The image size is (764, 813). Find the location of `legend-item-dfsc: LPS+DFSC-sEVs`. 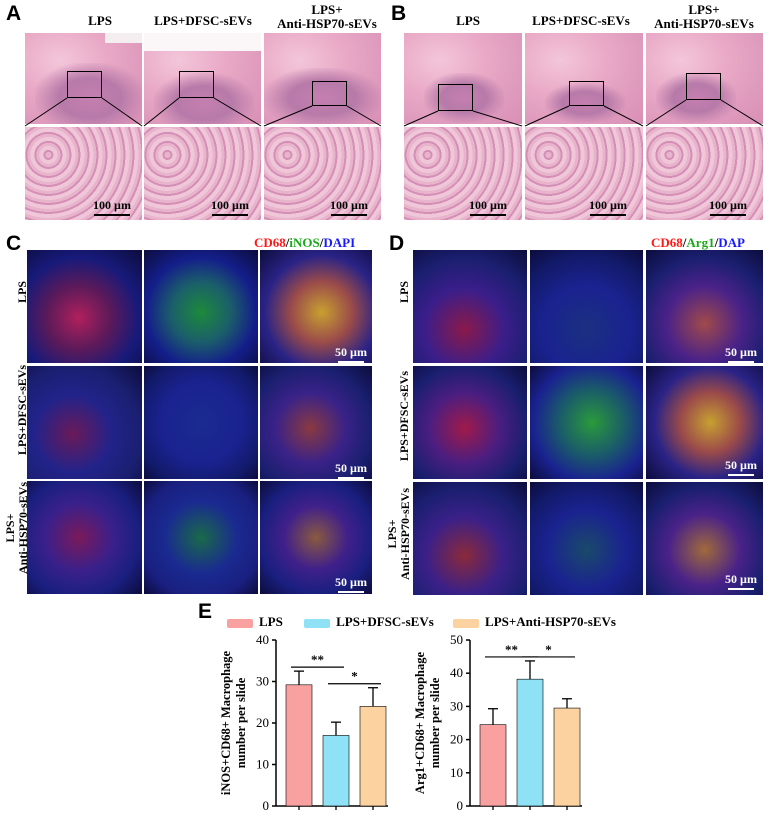

legend-item-dfsc: LPS+DFSC-sEVs is located at coordinates (369, 621).